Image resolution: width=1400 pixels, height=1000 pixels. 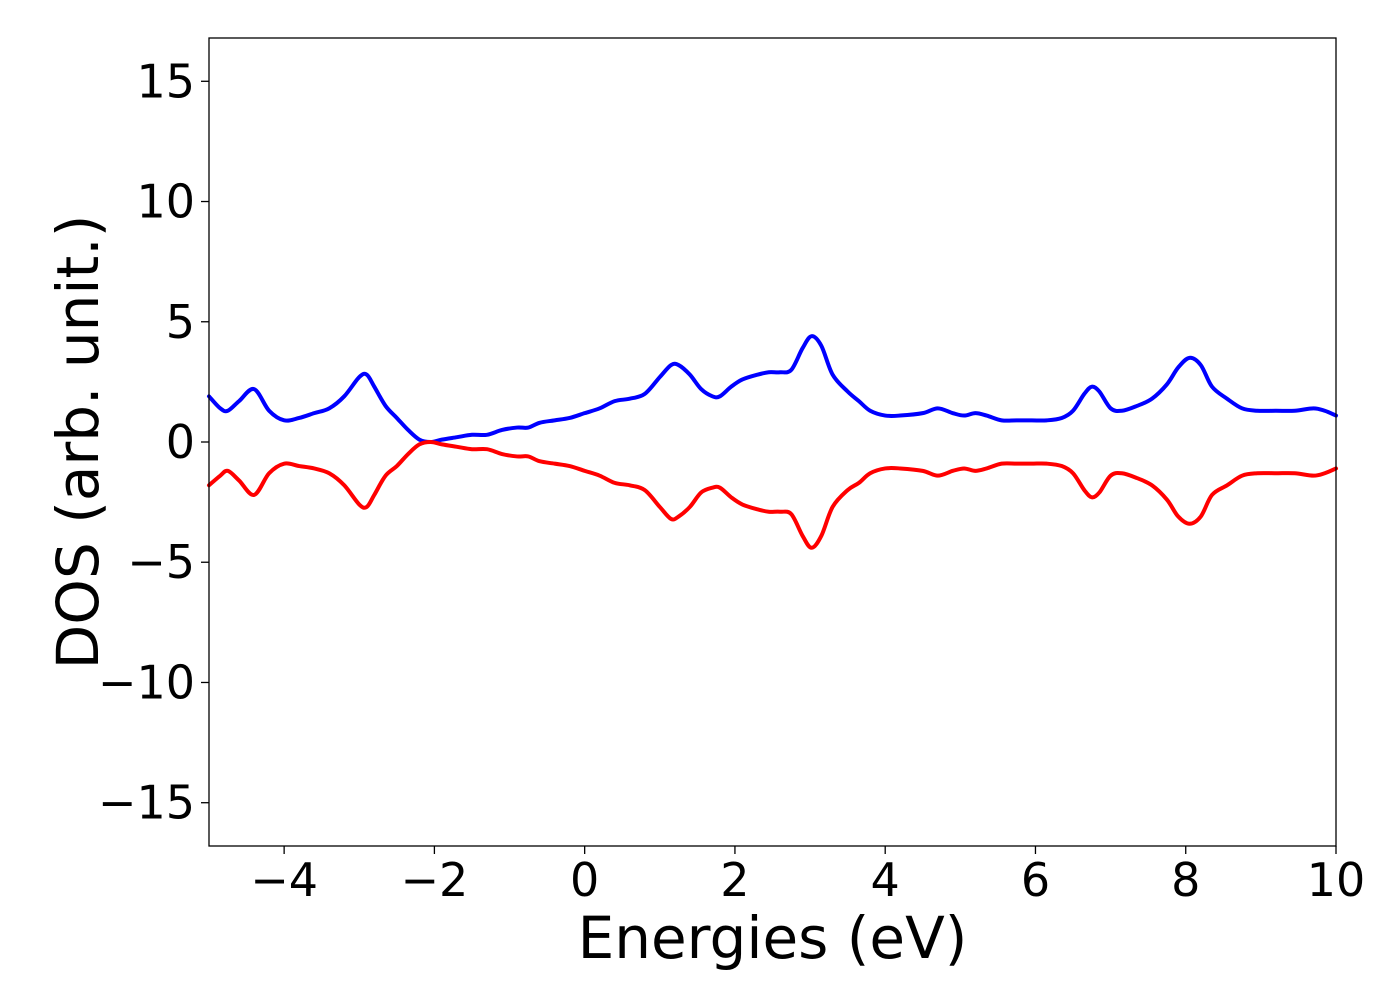 What do you see at coordinates (773, 938) in the screenshot?
I see `x-axis-label: Energies (eV)` at bounding box center [773, 938].